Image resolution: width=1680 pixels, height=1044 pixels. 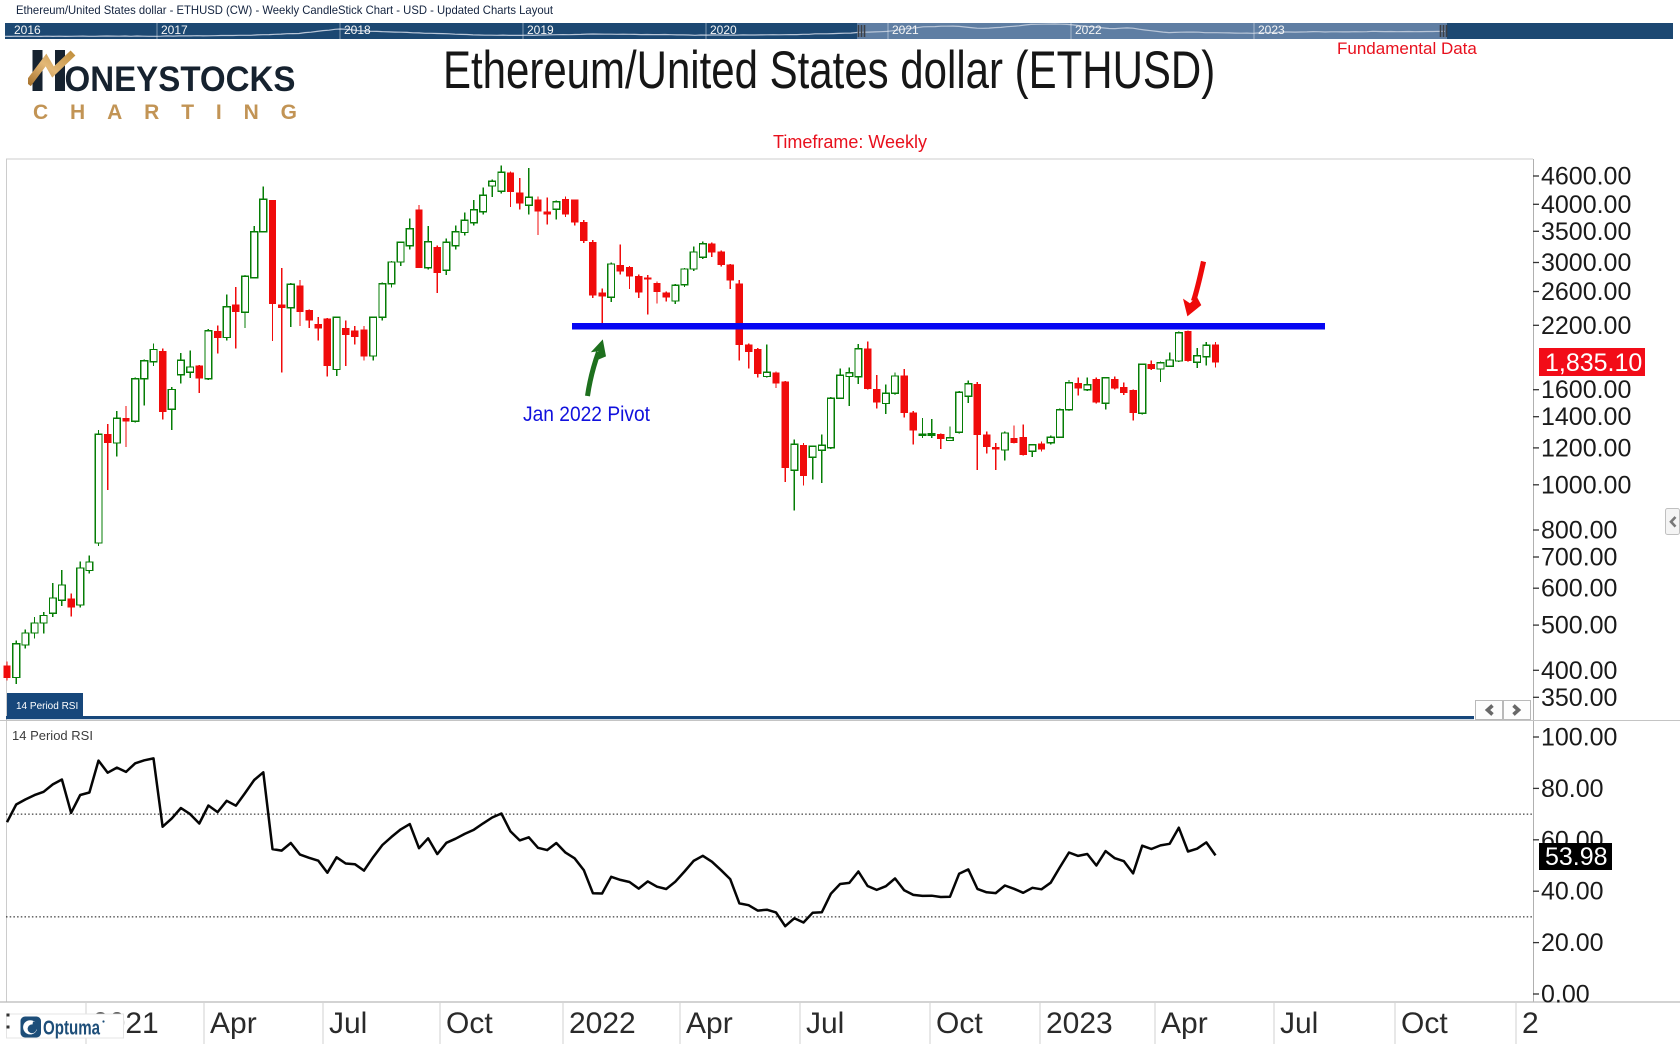 I want to click on svg-text: 20.00, so click(x=1572, y=943).